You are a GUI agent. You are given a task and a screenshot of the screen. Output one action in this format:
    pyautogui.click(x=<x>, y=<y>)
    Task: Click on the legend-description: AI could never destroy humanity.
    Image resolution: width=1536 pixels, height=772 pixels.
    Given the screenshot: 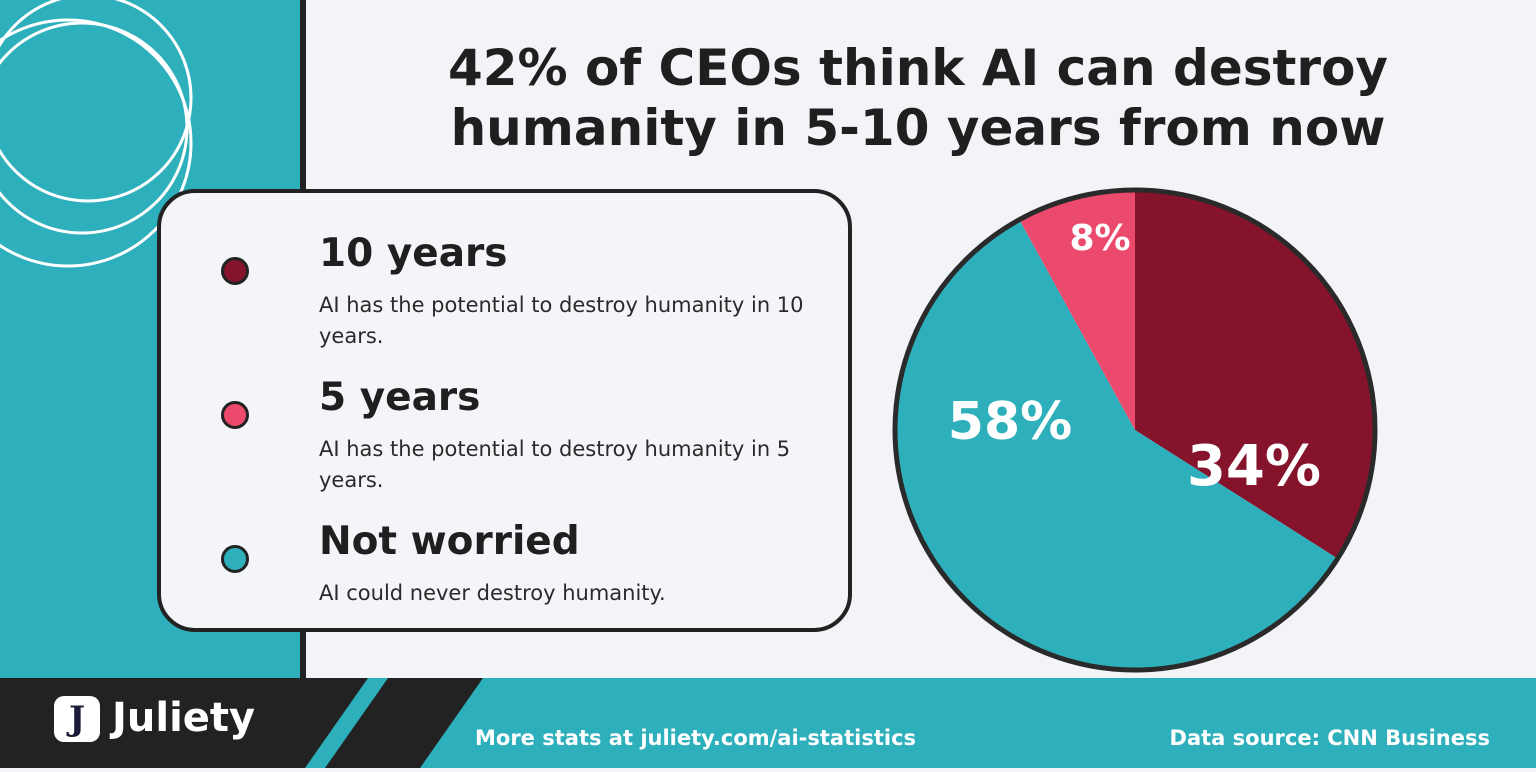 What is the action you would take?
    pyautogui.click(x=492, y=593)
    